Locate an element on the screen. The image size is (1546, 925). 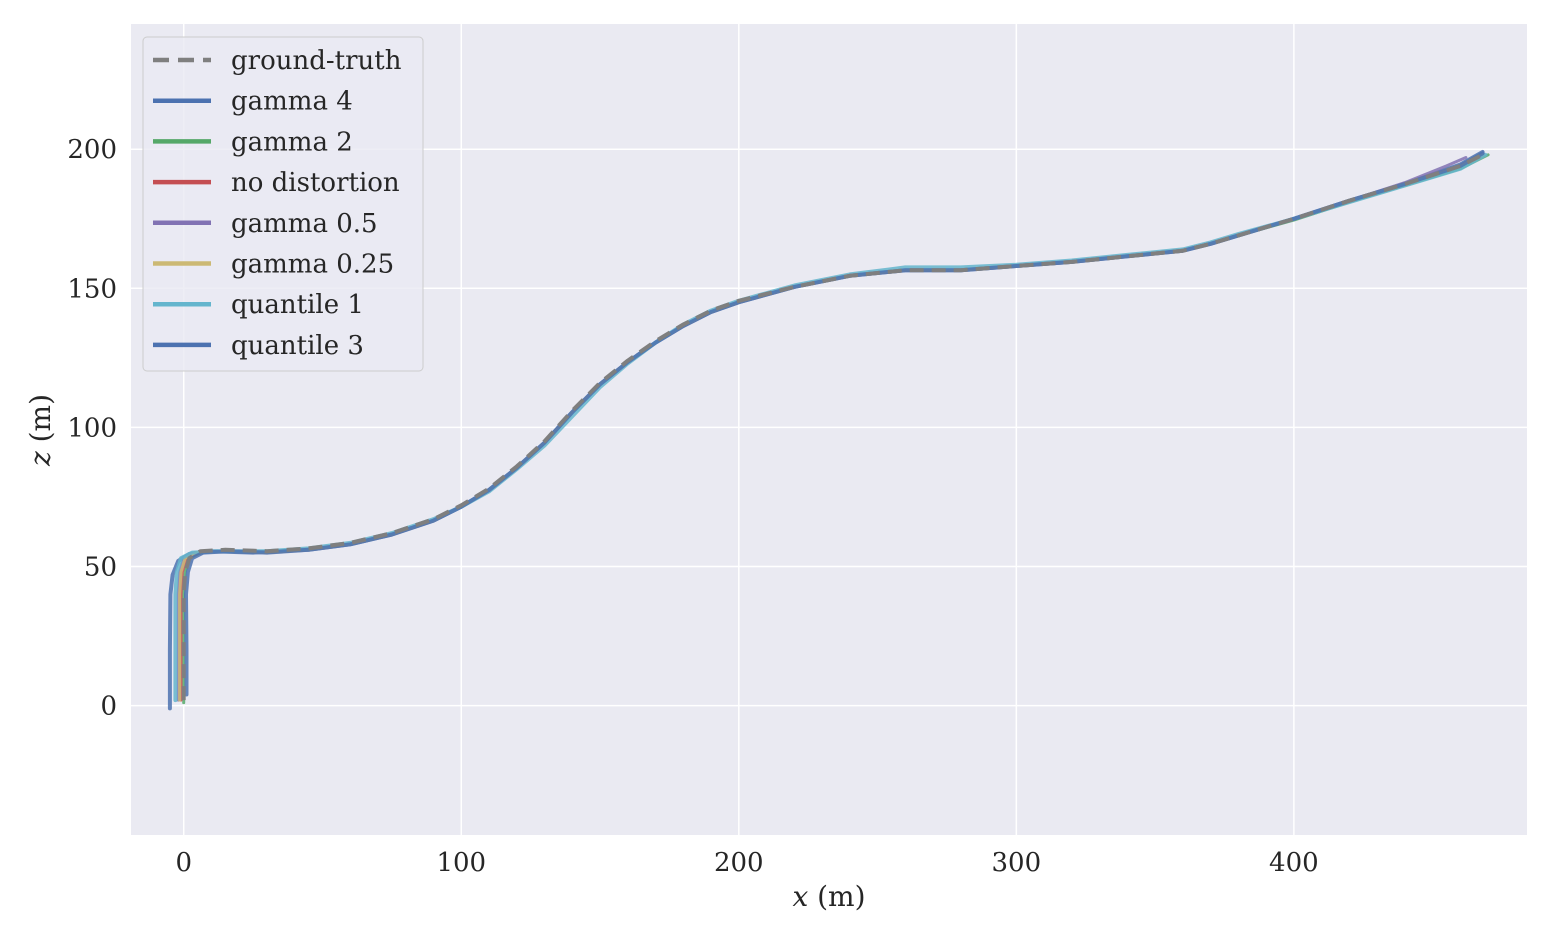
legend-label: quantile 3 is located at coordinates (297, 346).